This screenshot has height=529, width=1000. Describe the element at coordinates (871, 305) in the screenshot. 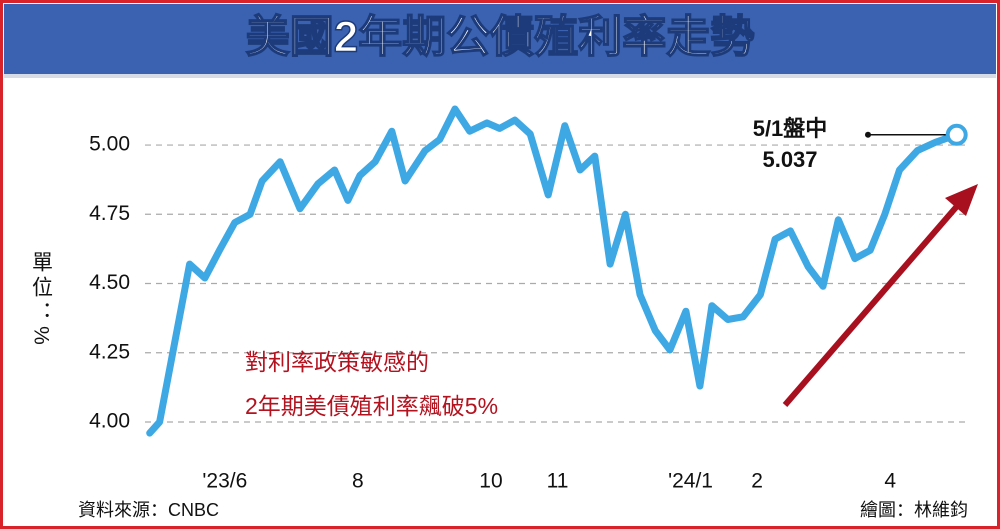

I see `trend-arrow` at that location.